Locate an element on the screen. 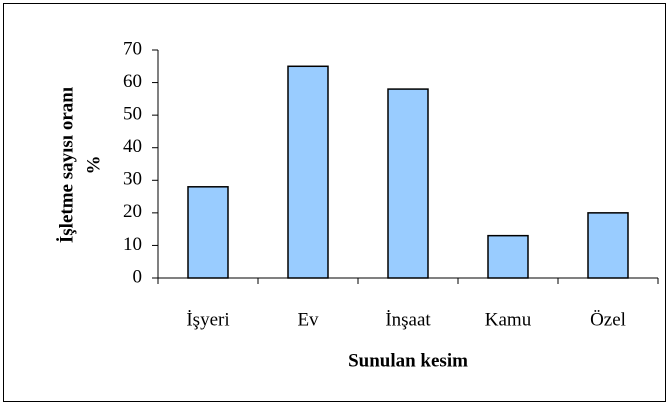  x-tick-label: Özel is located at coordinates (608, 319).